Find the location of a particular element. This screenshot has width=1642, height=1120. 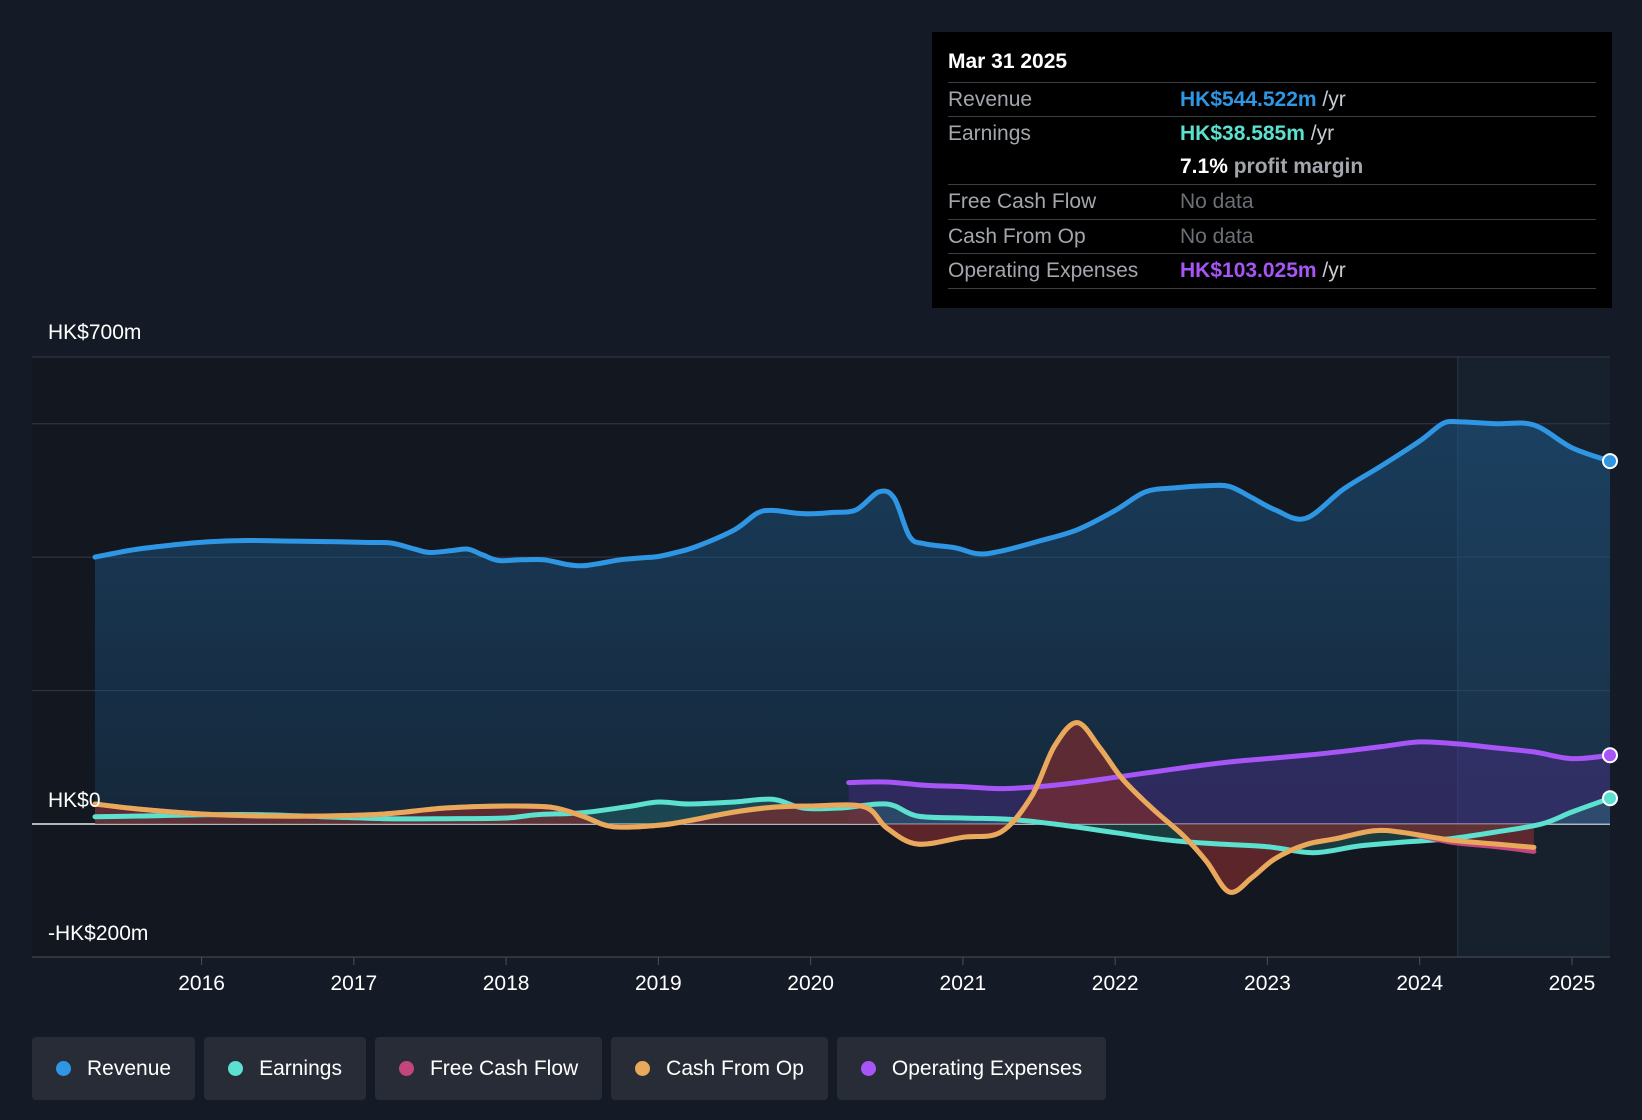

x-tick-label-2022: 2022 is located at coordinates (1115, 983).